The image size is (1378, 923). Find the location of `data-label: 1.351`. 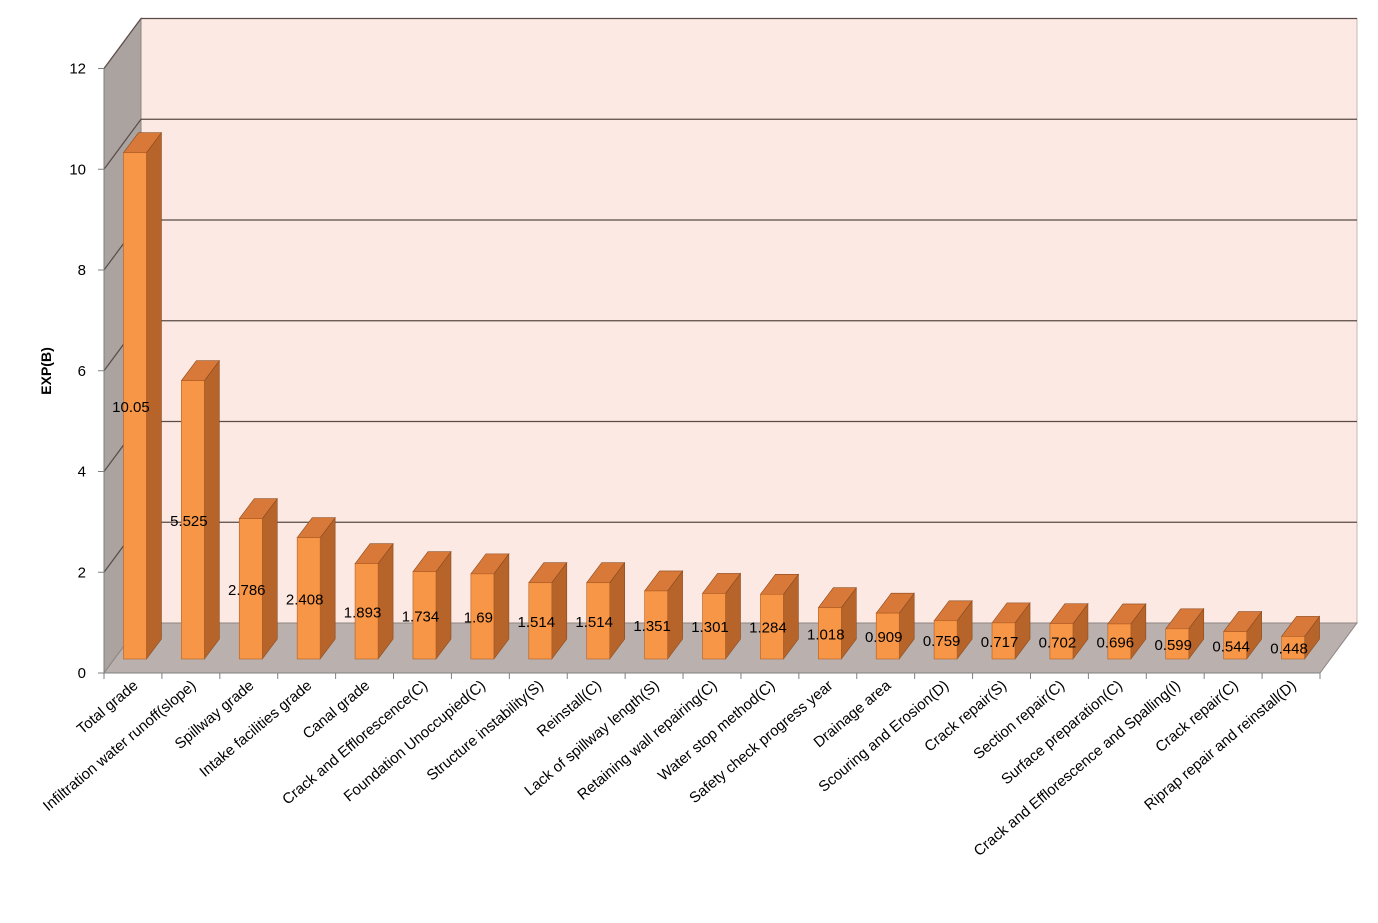

data-label: 1.351 is located at coordinates (652, 626).